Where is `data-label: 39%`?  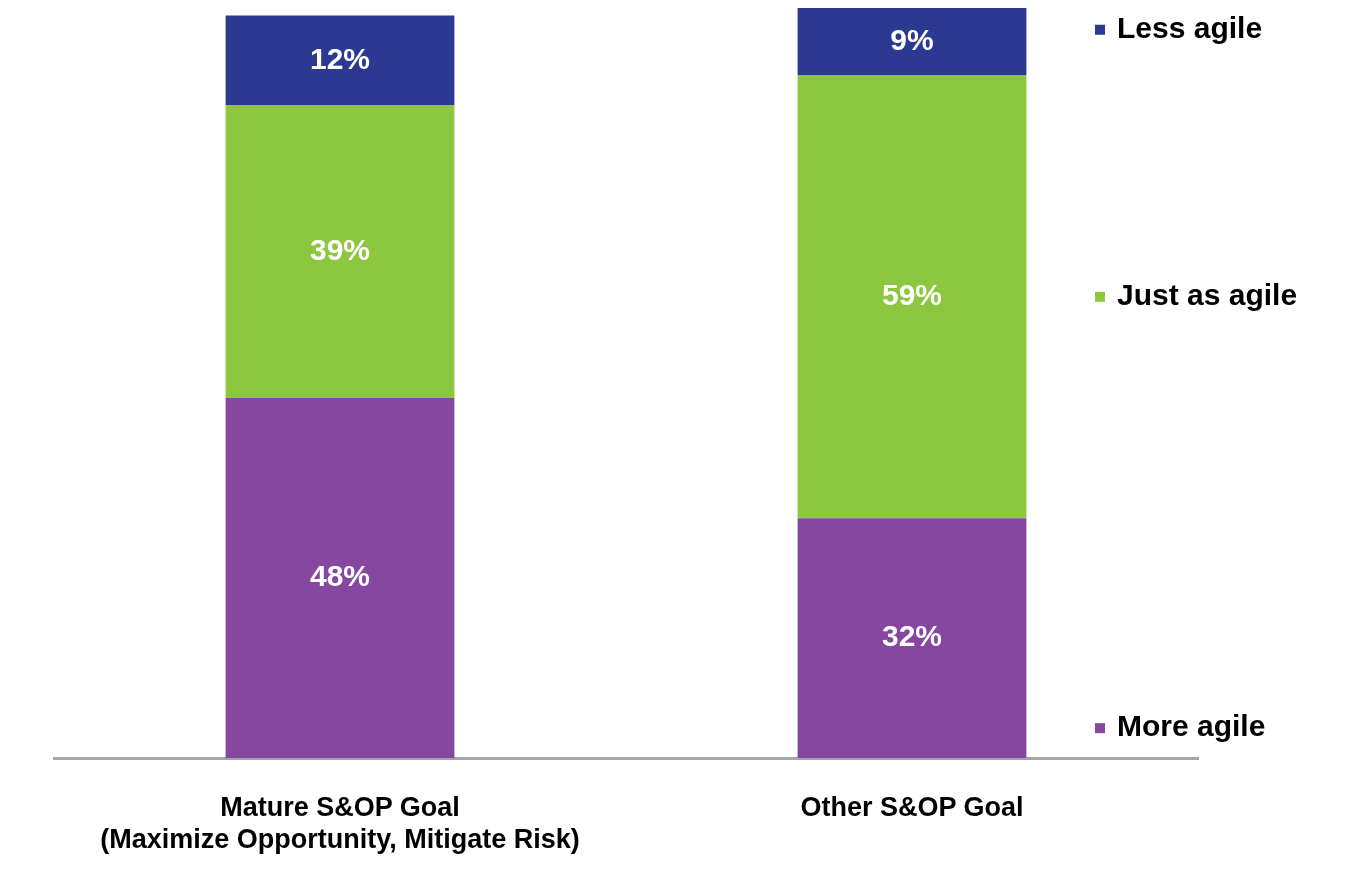 data-label: 39% is located at coordinates (340, 250).